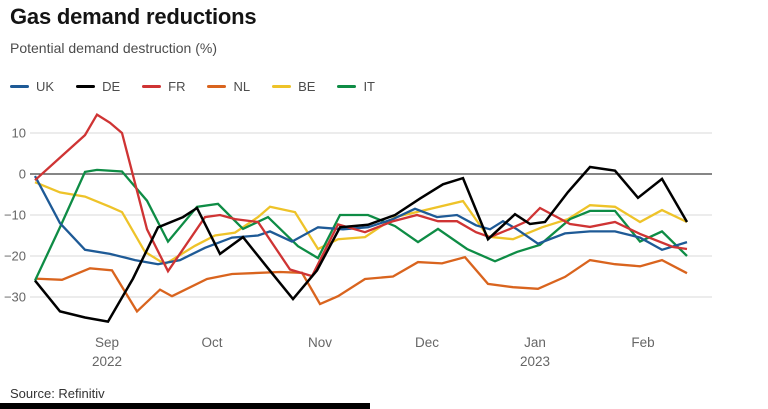 This screenshot has width=768, height=409. Describe the element at coordinates (19, 133) in the screenshot. I see `y-tick-label: 10` at that location.